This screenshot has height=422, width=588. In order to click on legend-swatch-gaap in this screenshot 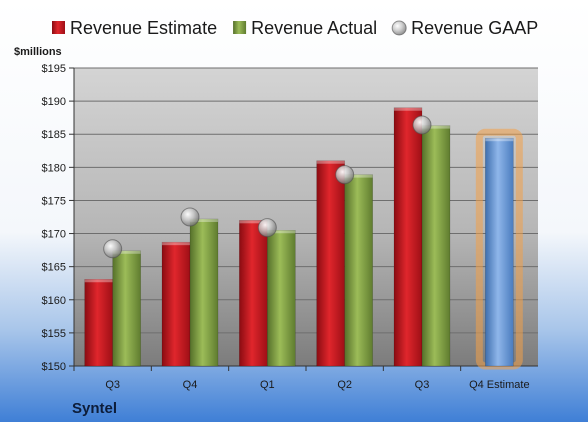, I will do `click(399, 28)`.